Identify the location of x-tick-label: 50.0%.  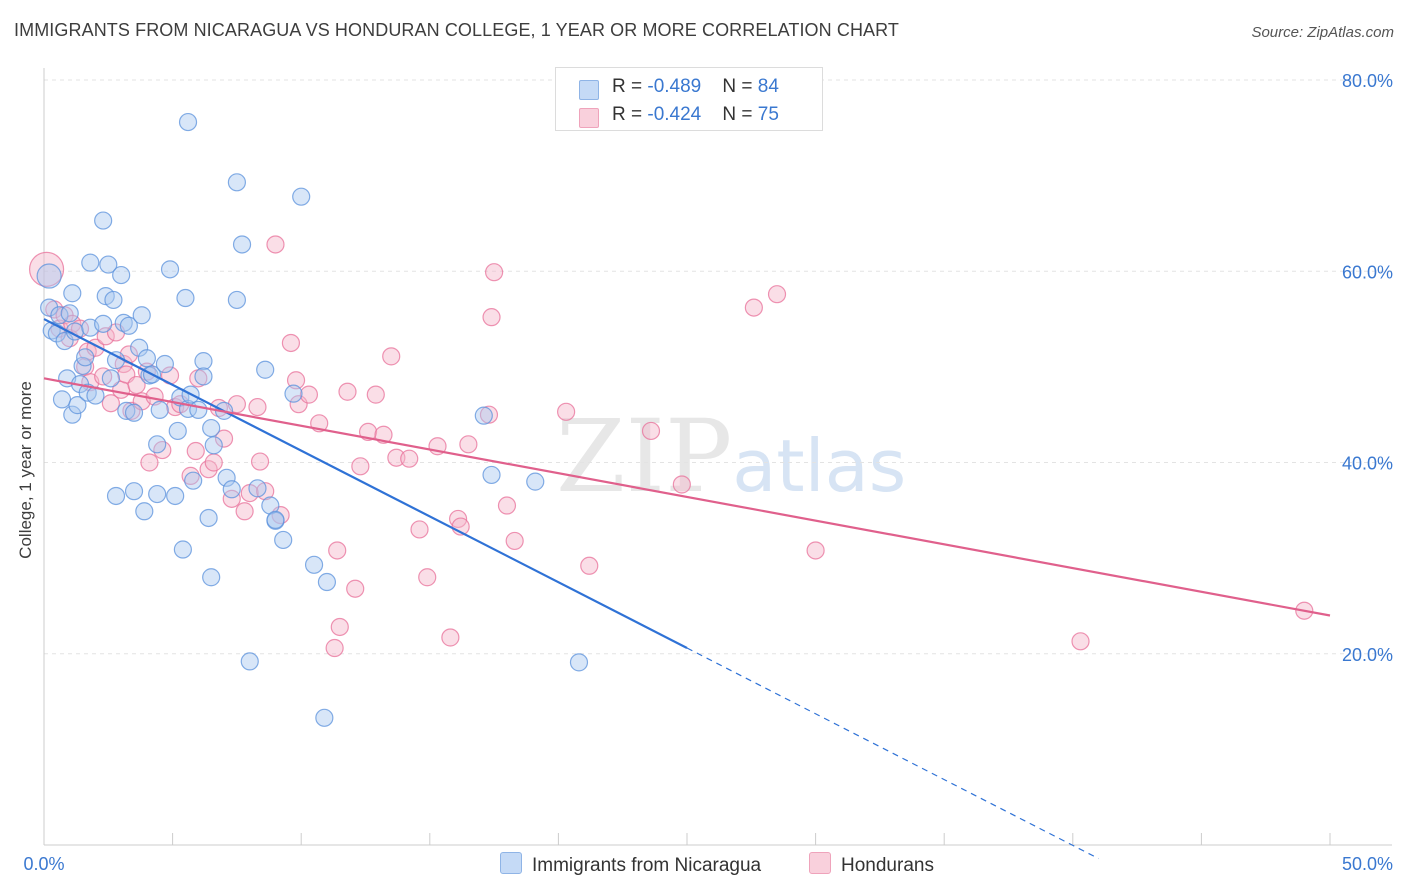
(1367, 864).